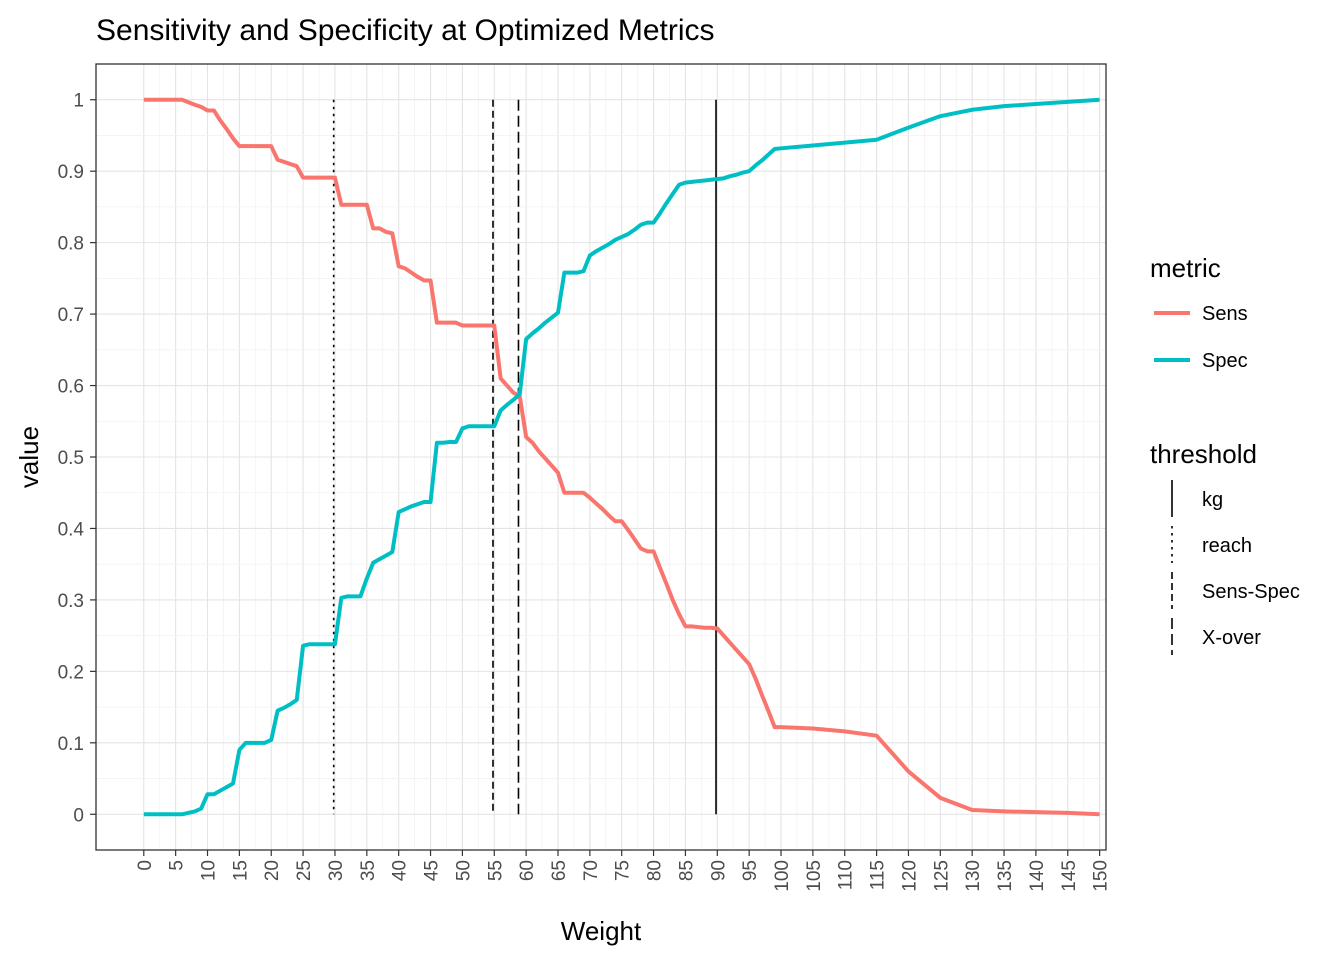 The width and height of the screenshot is (1344, 960). What do you see at coordinates (463, 870) in the screenshot?
I see `x-tick-label: 50` at bounding box center [463, 870].